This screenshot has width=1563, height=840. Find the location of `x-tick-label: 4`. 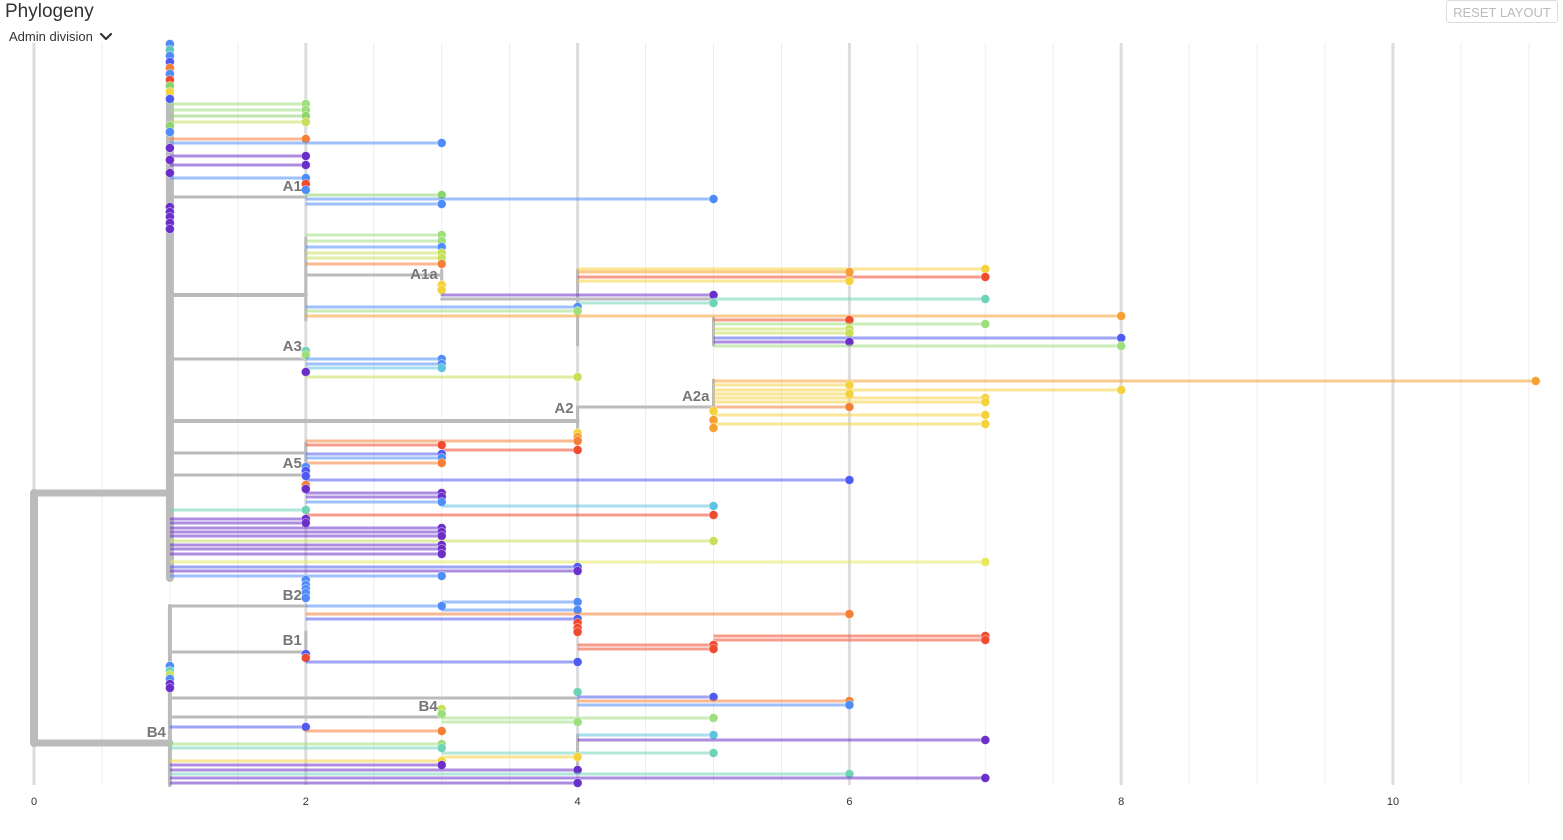

x-tick-label: 4 is located at coordinates (578, 802).